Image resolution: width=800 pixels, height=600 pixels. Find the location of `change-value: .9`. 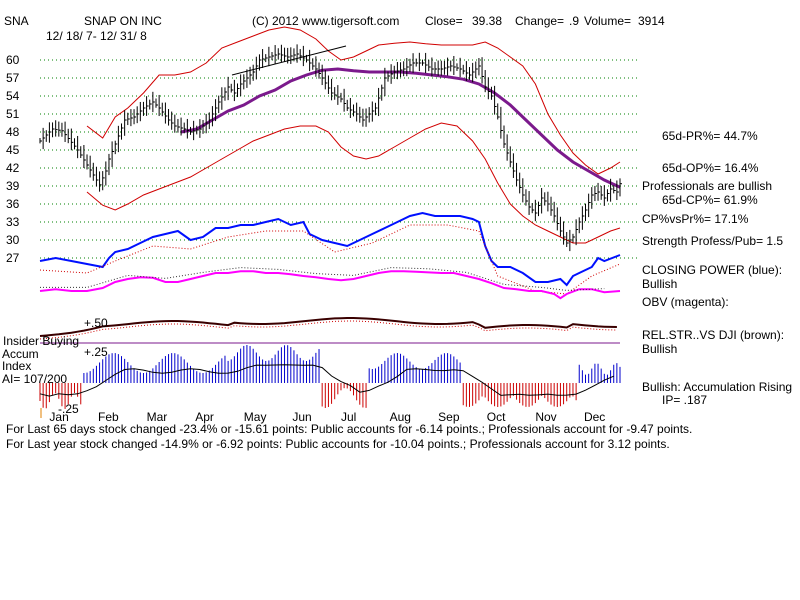

change-value: .9 is located at coordinates (574, 21).